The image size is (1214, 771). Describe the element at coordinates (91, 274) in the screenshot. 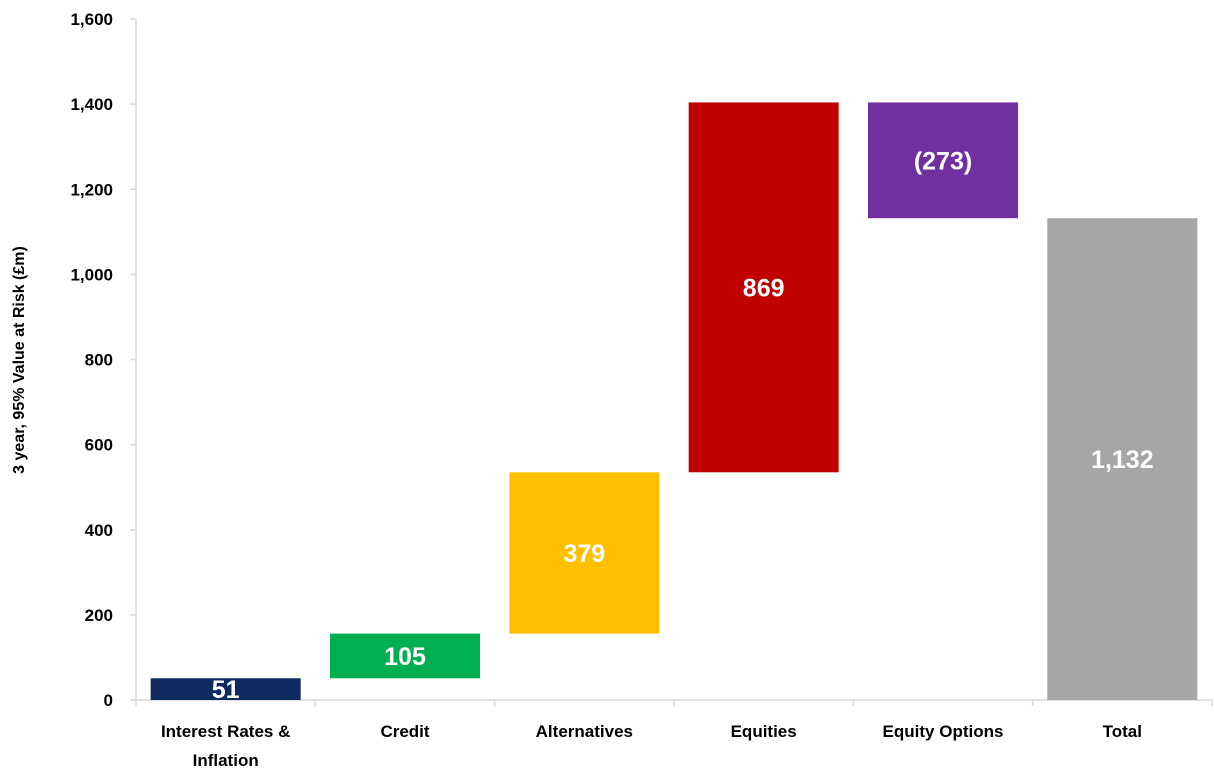

I see `y-tick-label: 1,000` at that location.